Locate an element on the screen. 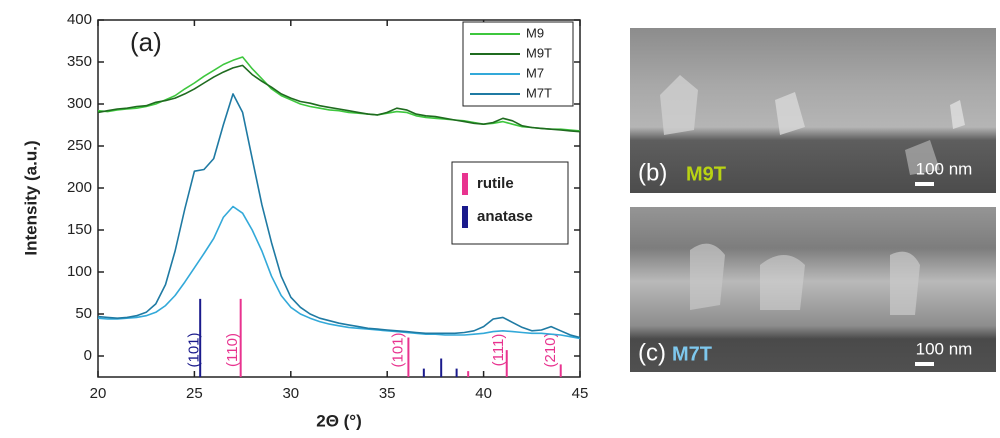 The height and width of the screenshot is (438, 1000). x-tick-label: 40 is located at coordinates (483, 393).